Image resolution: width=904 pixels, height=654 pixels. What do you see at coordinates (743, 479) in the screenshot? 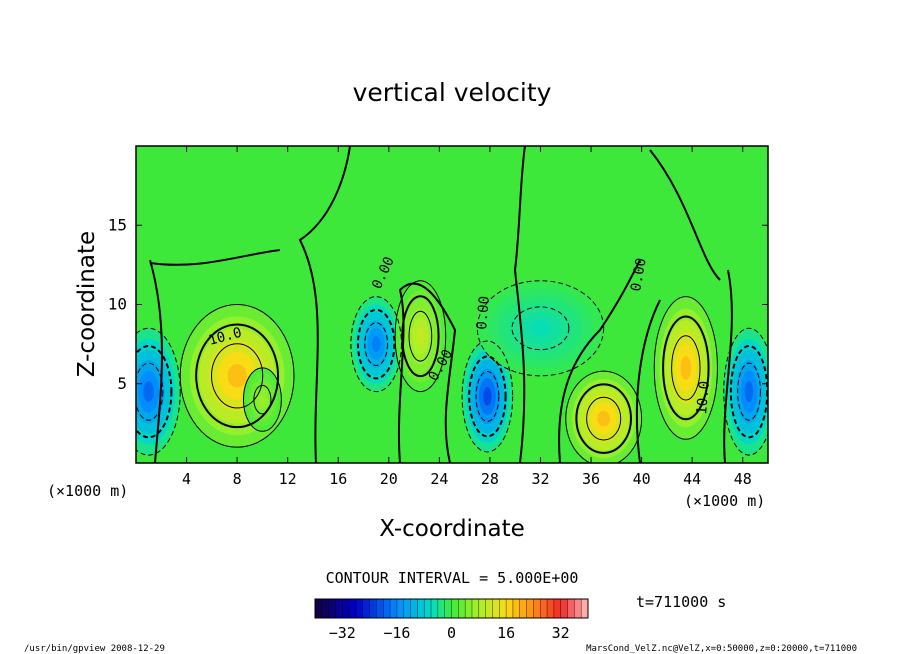
I see `x-tick-label: 48` at bounding box center [743, 479].